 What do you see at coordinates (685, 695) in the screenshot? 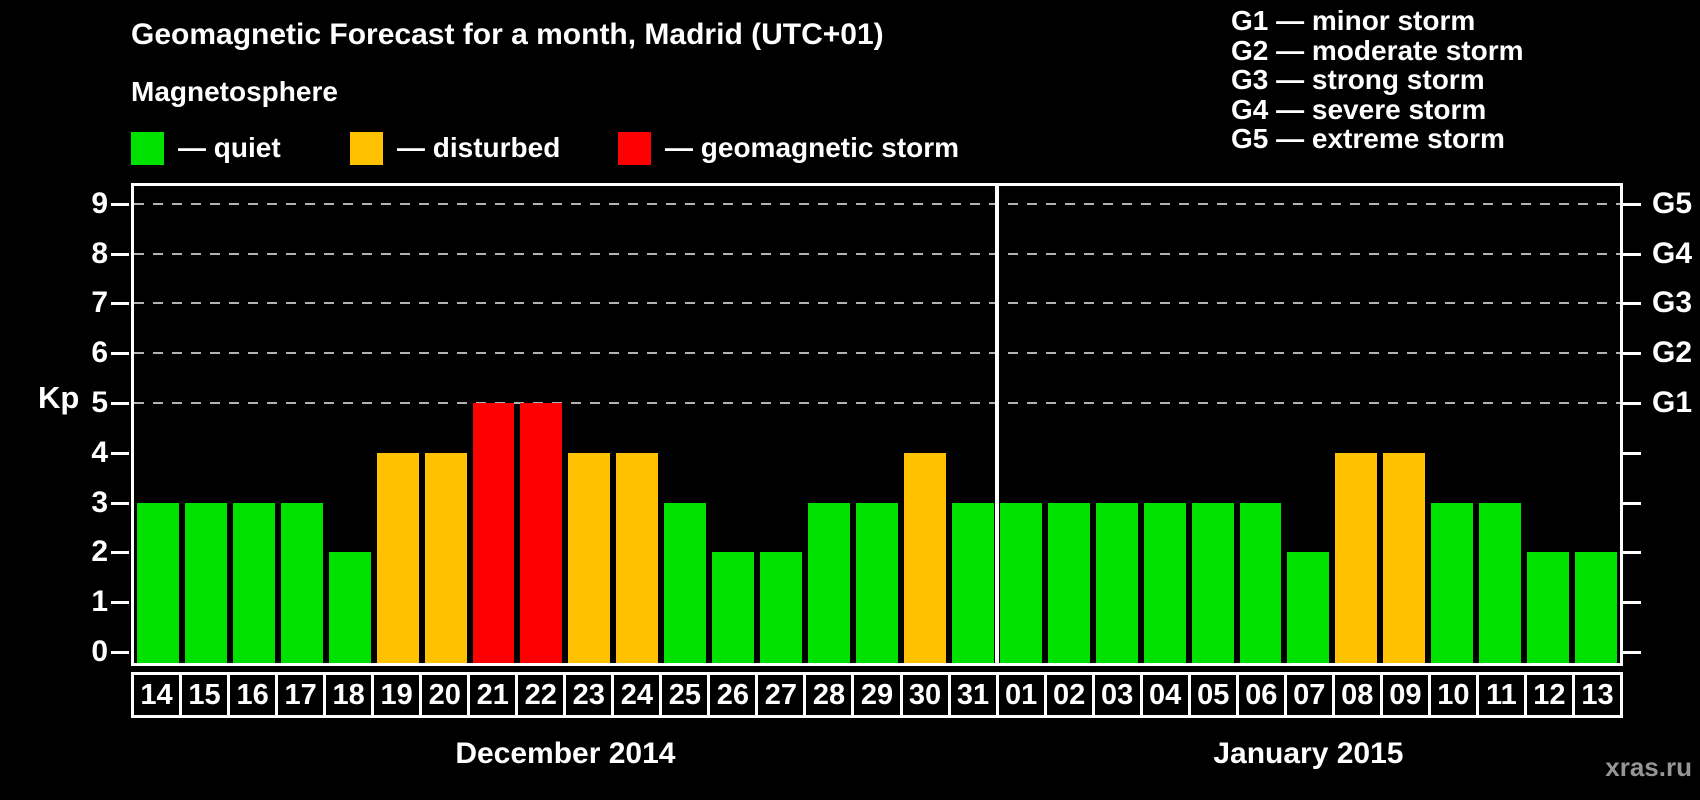
I see `date-label-25: 25` at bounding box center [685, 695].